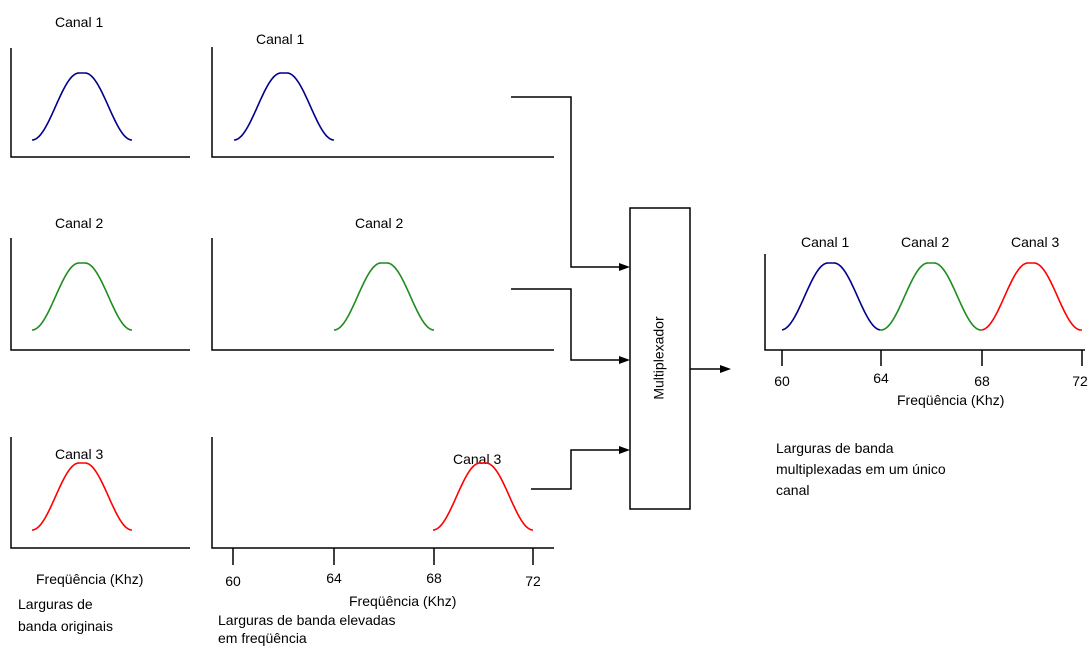 This screenshot has height=648, width=1090. Describe the element at coordinates (382, 102) in the screenshot. I see `shifted-canal-1-axes` at that location.